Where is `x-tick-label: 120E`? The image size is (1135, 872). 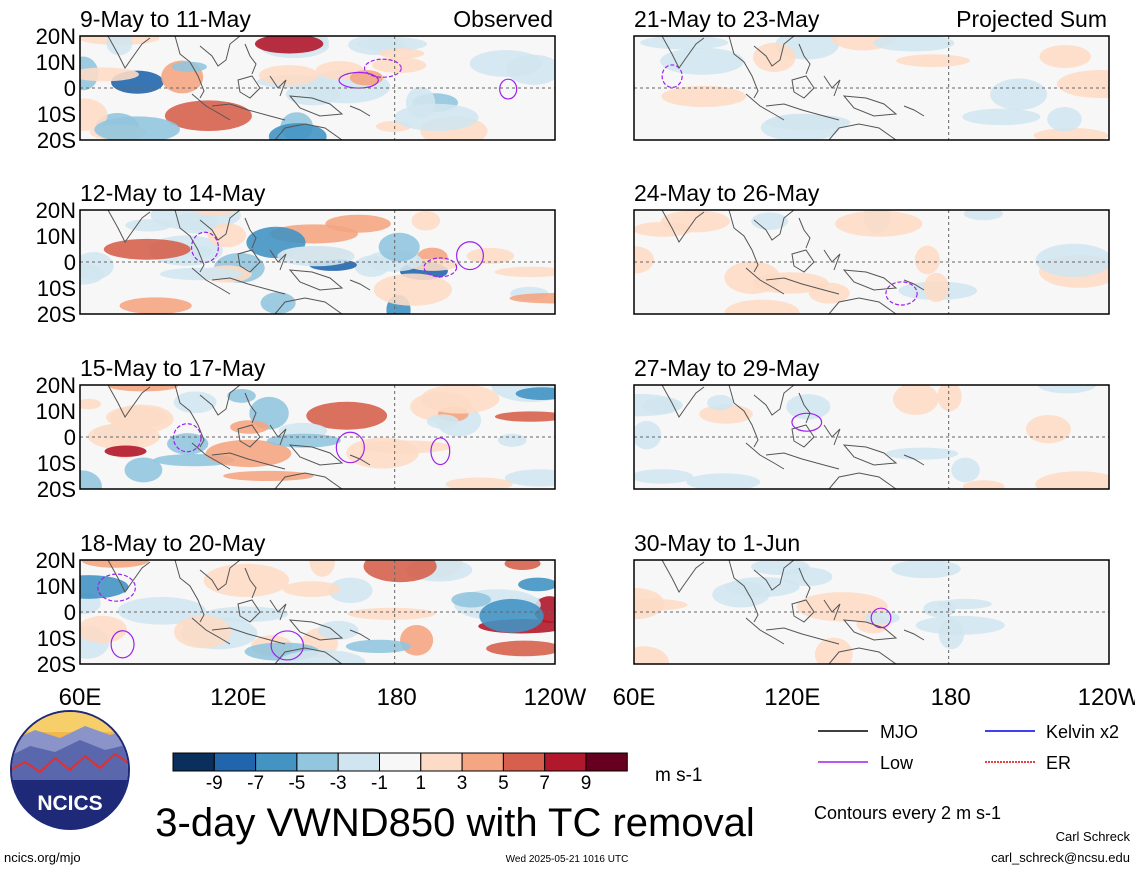 x-tick-label: 120E is located at coordinates (792, 697).